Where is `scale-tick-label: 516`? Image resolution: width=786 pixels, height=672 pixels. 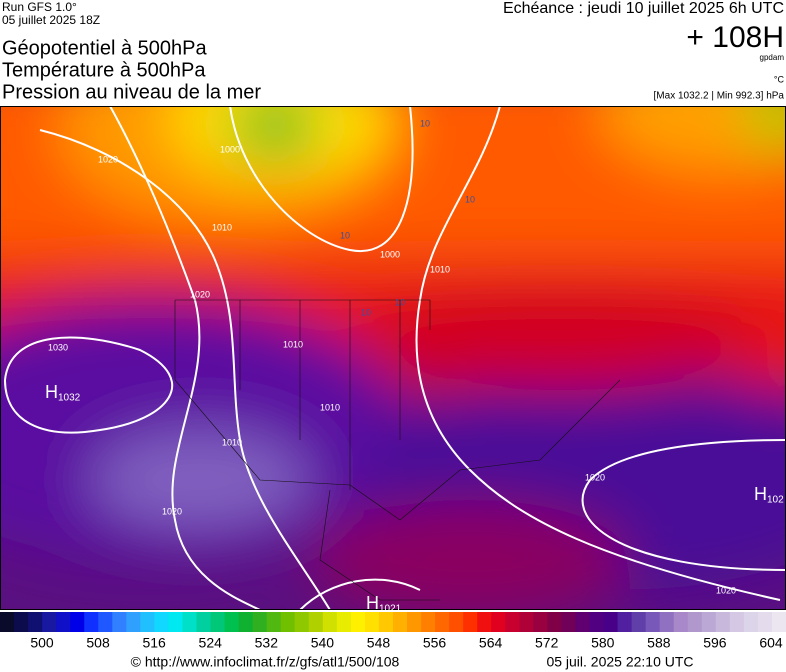
scale-tick-label: 516 is located at coordinates (154, 643).